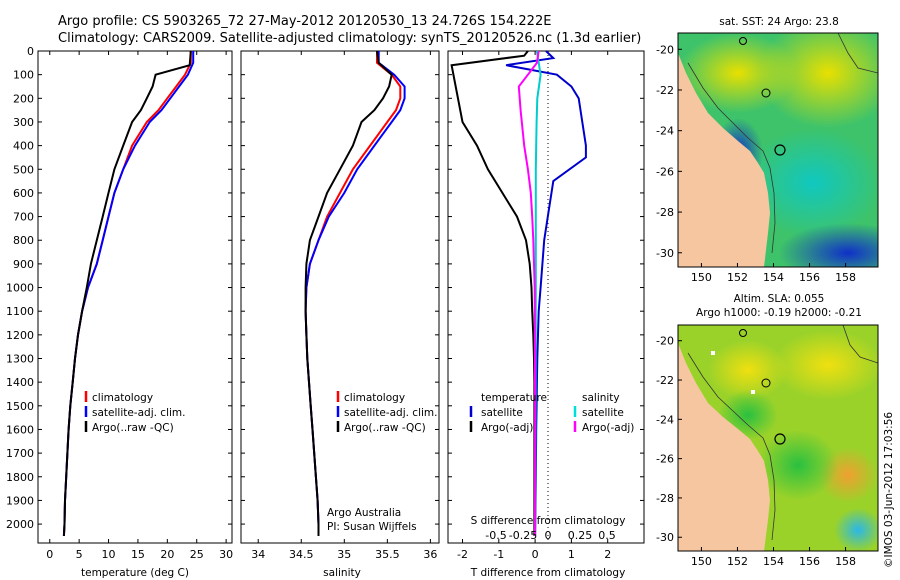 Image resolution: width=900 pixels, height=580 pixels. What do you see at coordinates (23, 217) in the screenshot?
I see `y-tick-label: 700` at bounding box center [23, 217].